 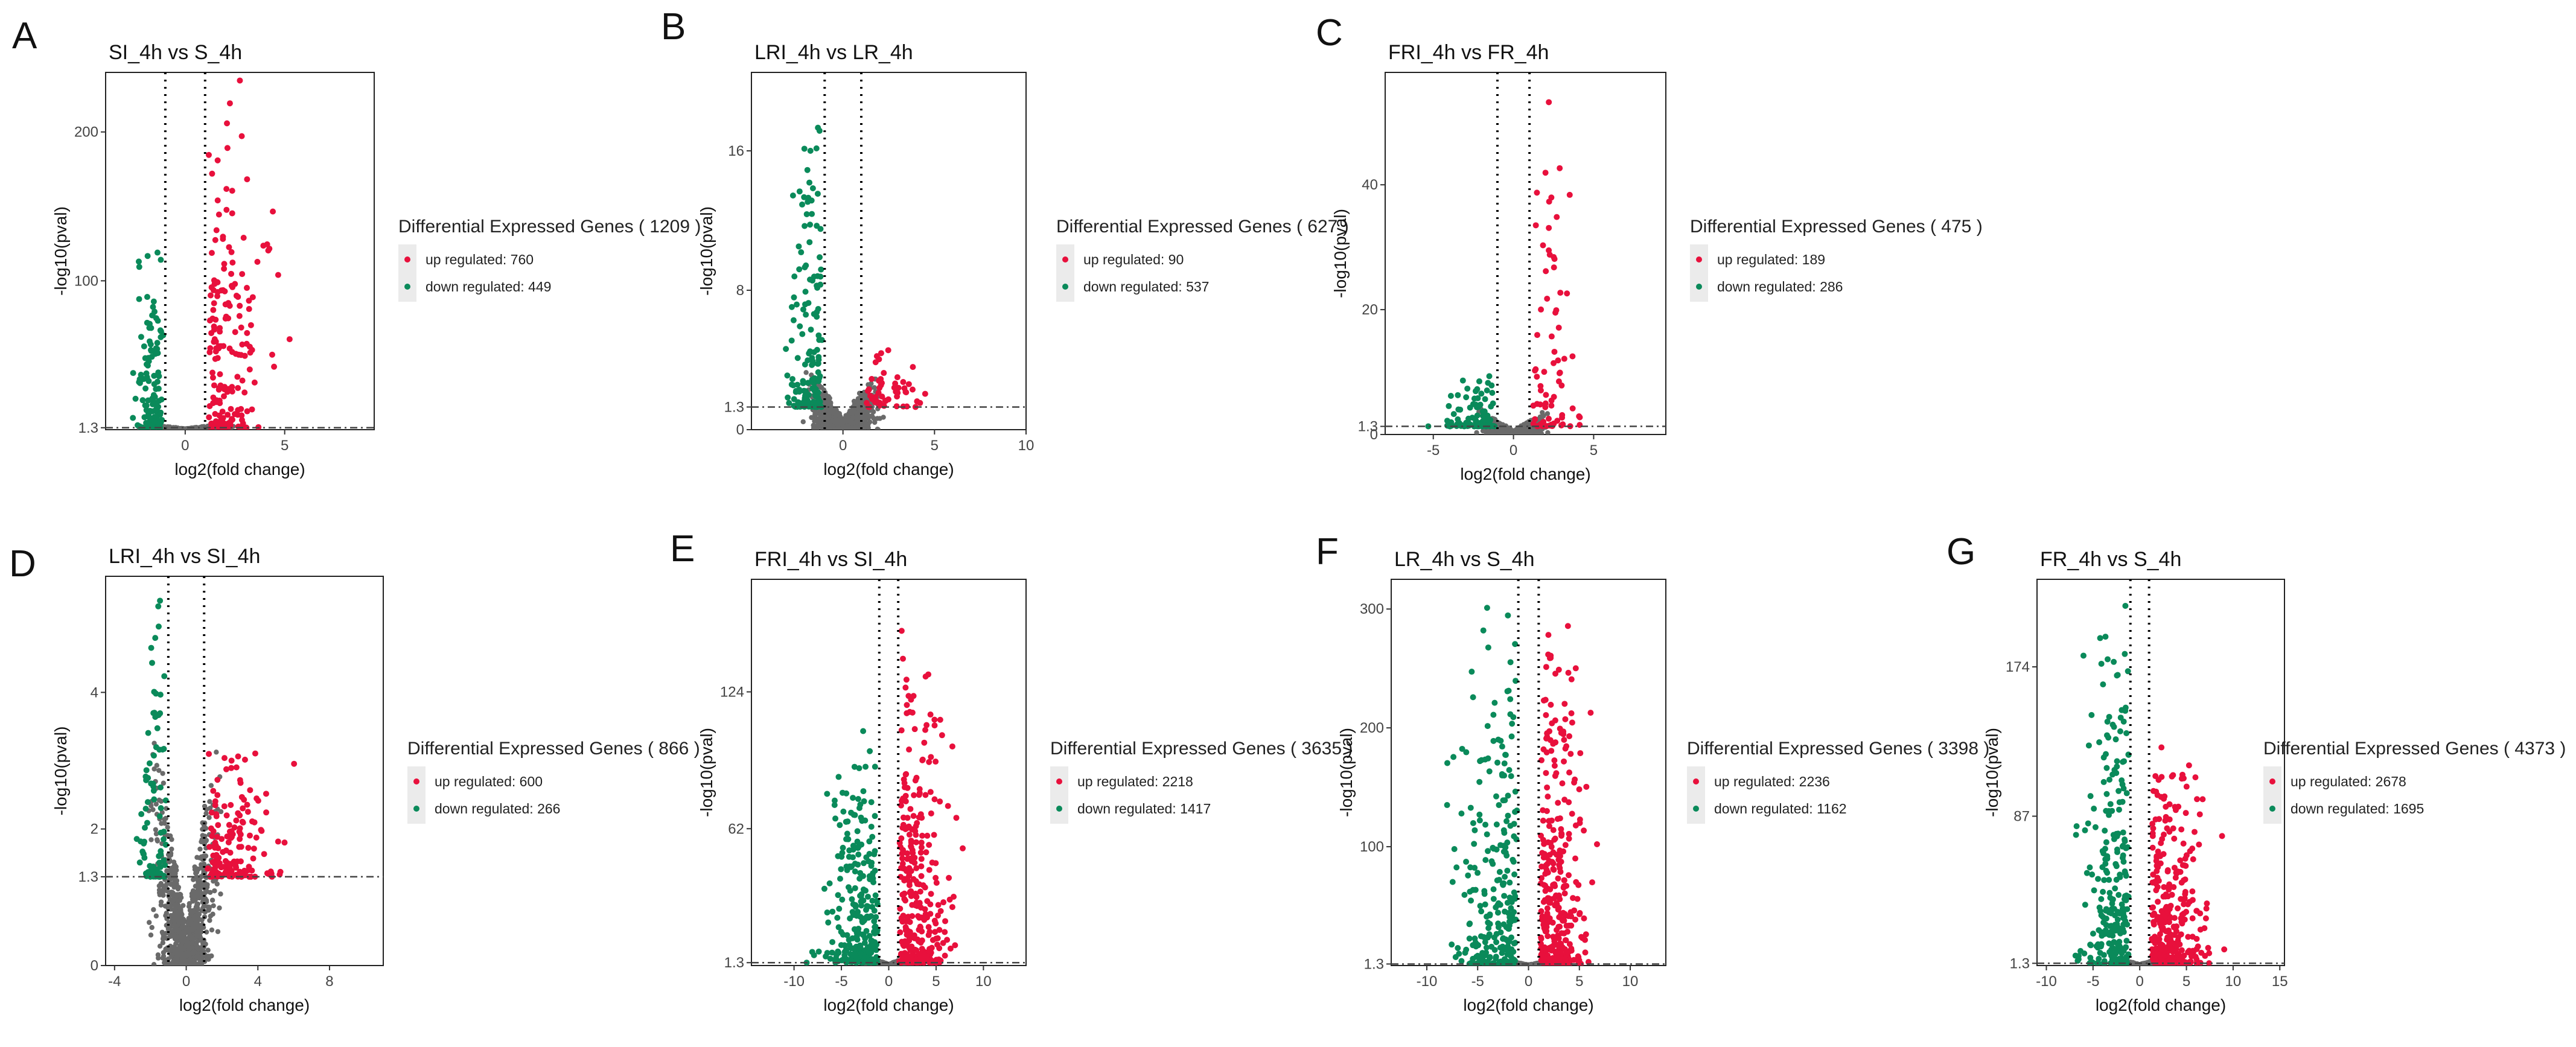 I want to click on legend-down-label: down regulated: 266, so click(x=497, y=808).